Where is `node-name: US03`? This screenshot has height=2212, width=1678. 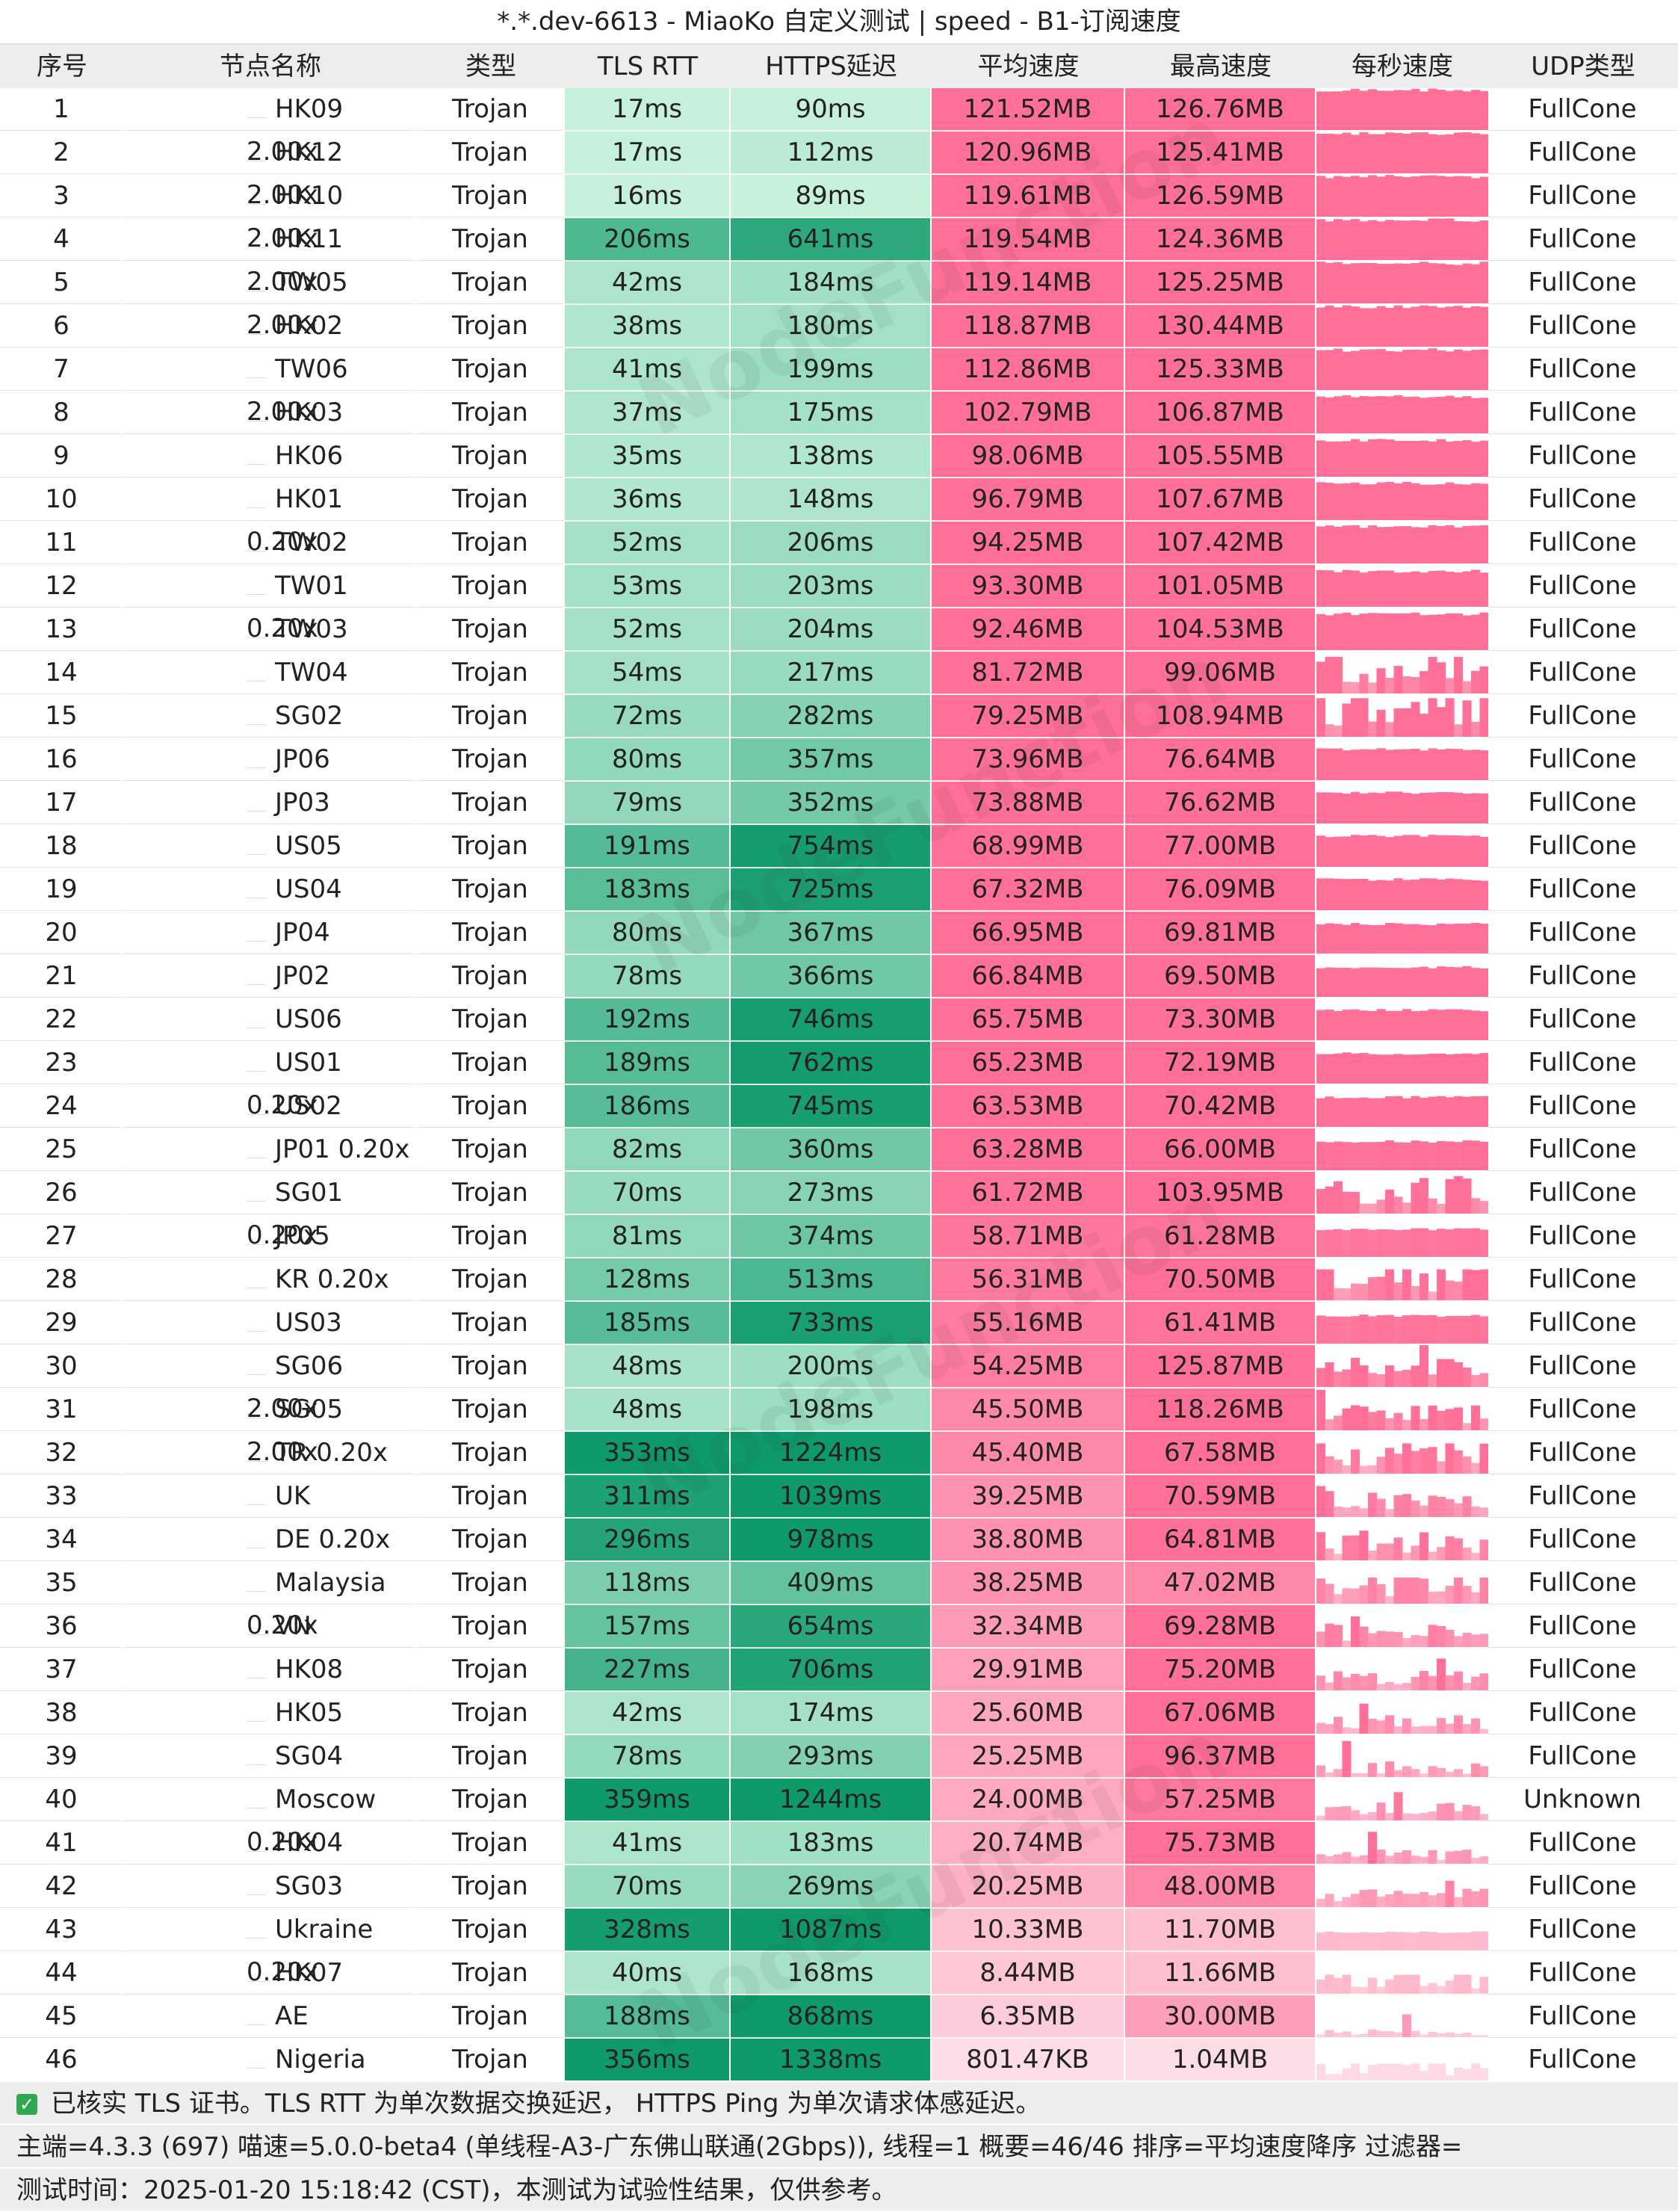 node-name: US03 is located at coordinates (308, 1323).